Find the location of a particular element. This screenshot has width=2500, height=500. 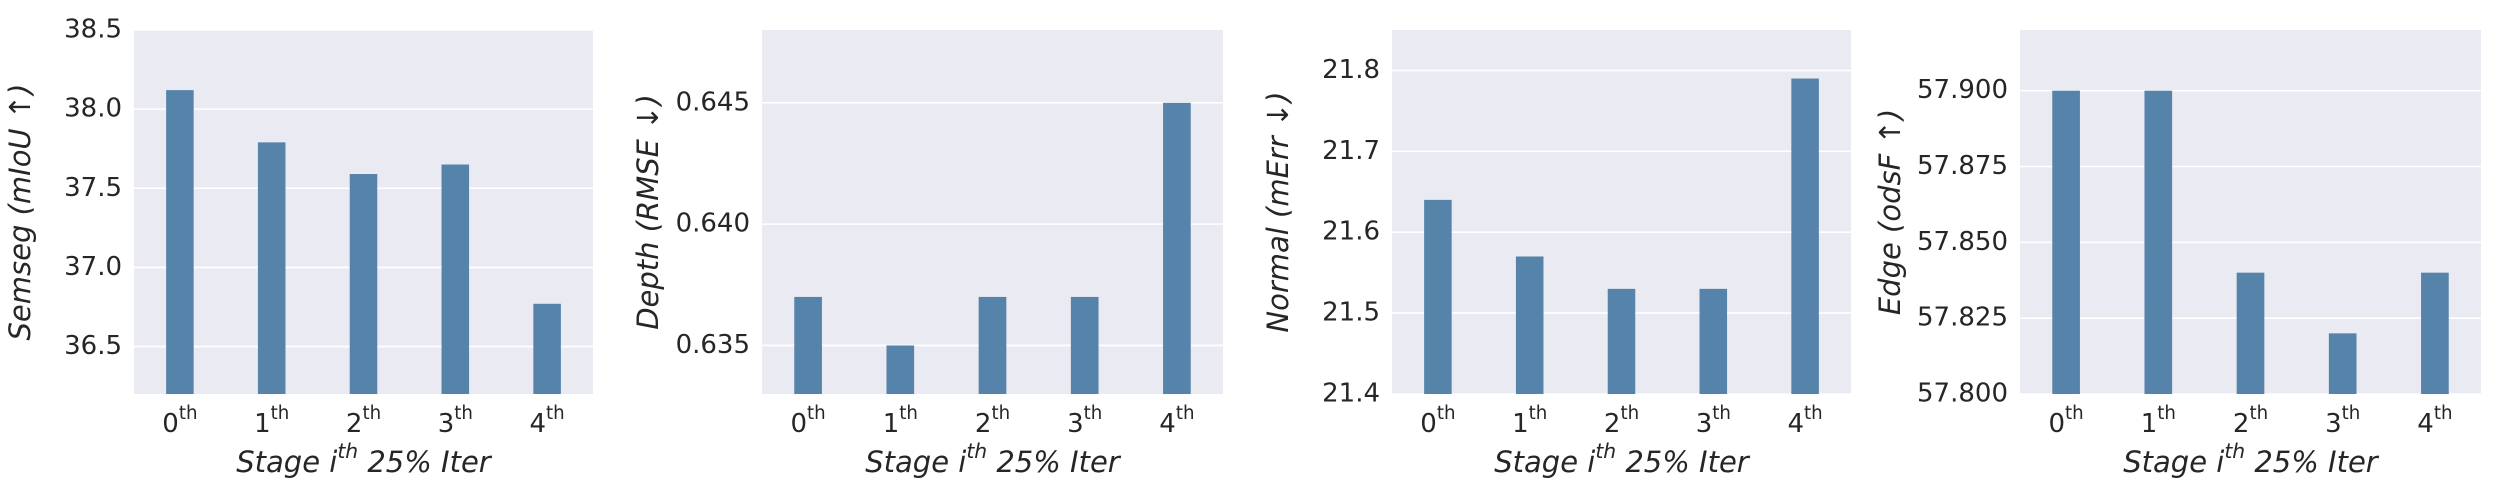

y-tick-label: 21.4 is located at coordinates (1351, 394).